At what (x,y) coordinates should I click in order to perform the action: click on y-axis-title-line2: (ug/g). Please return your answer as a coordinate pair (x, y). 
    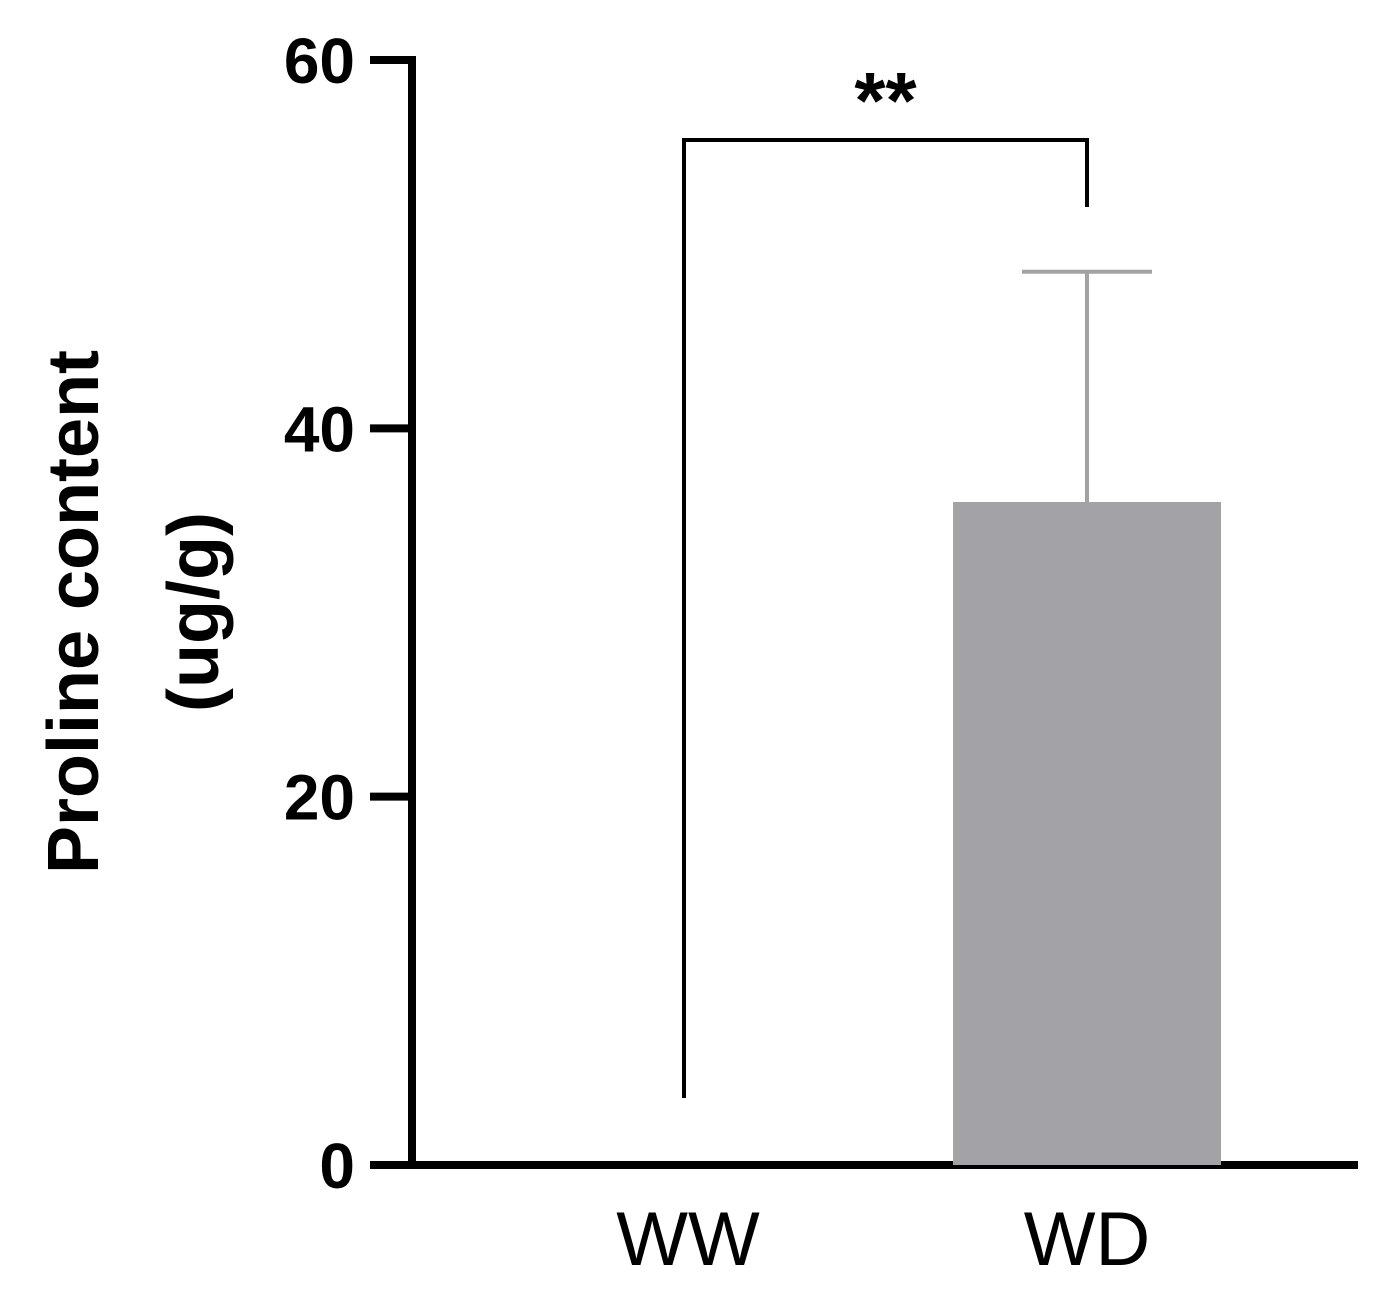
    Looking at the image, I should click on (194, 612).